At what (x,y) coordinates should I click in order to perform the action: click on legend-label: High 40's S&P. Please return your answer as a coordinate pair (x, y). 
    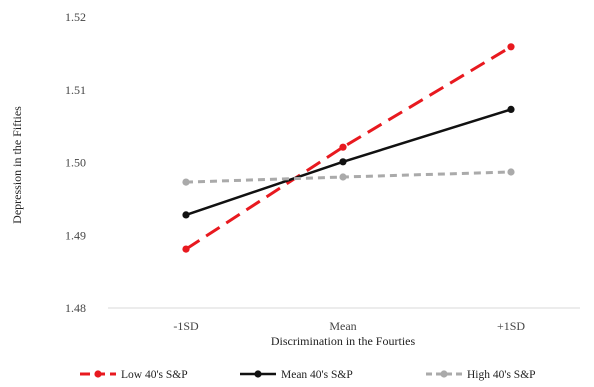
    Looking at the image, I should click on (501, 375).